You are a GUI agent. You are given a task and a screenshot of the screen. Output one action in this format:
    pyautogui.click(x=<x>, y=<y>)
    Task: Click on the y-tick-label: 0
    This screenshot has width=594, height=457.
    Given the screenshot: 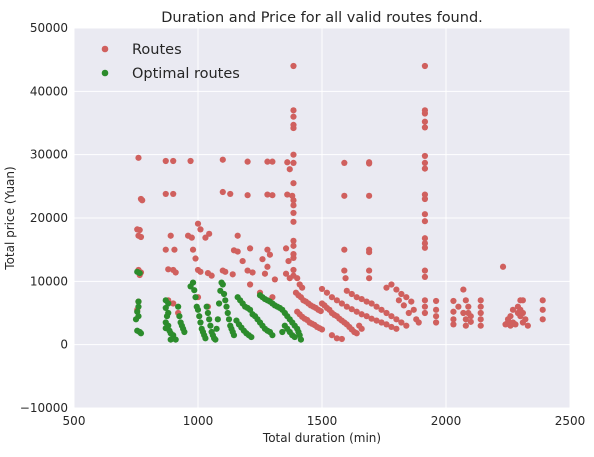 What is the action you would take?
    pyautogui.click(x=64, y=345)
    